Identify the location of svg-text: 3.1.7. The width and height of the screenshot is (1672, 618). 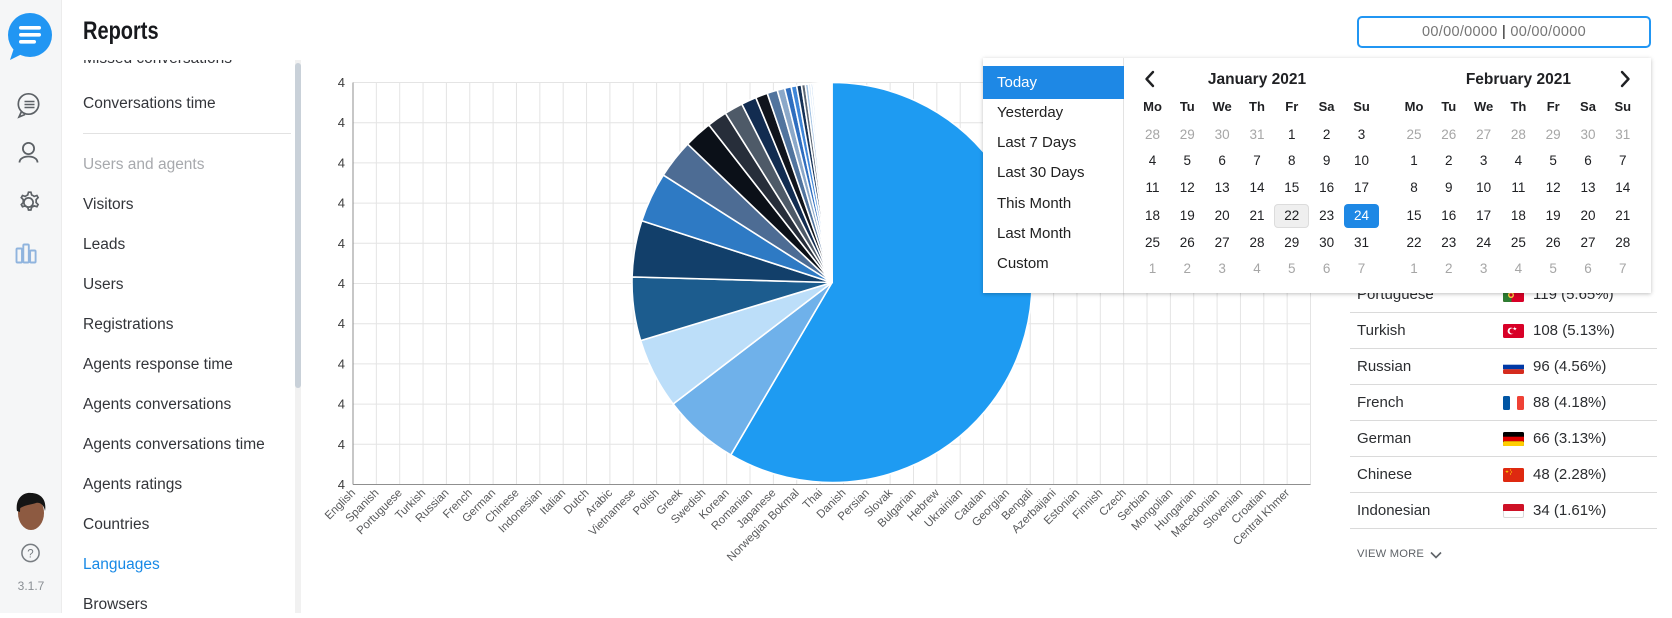
(31, 586).